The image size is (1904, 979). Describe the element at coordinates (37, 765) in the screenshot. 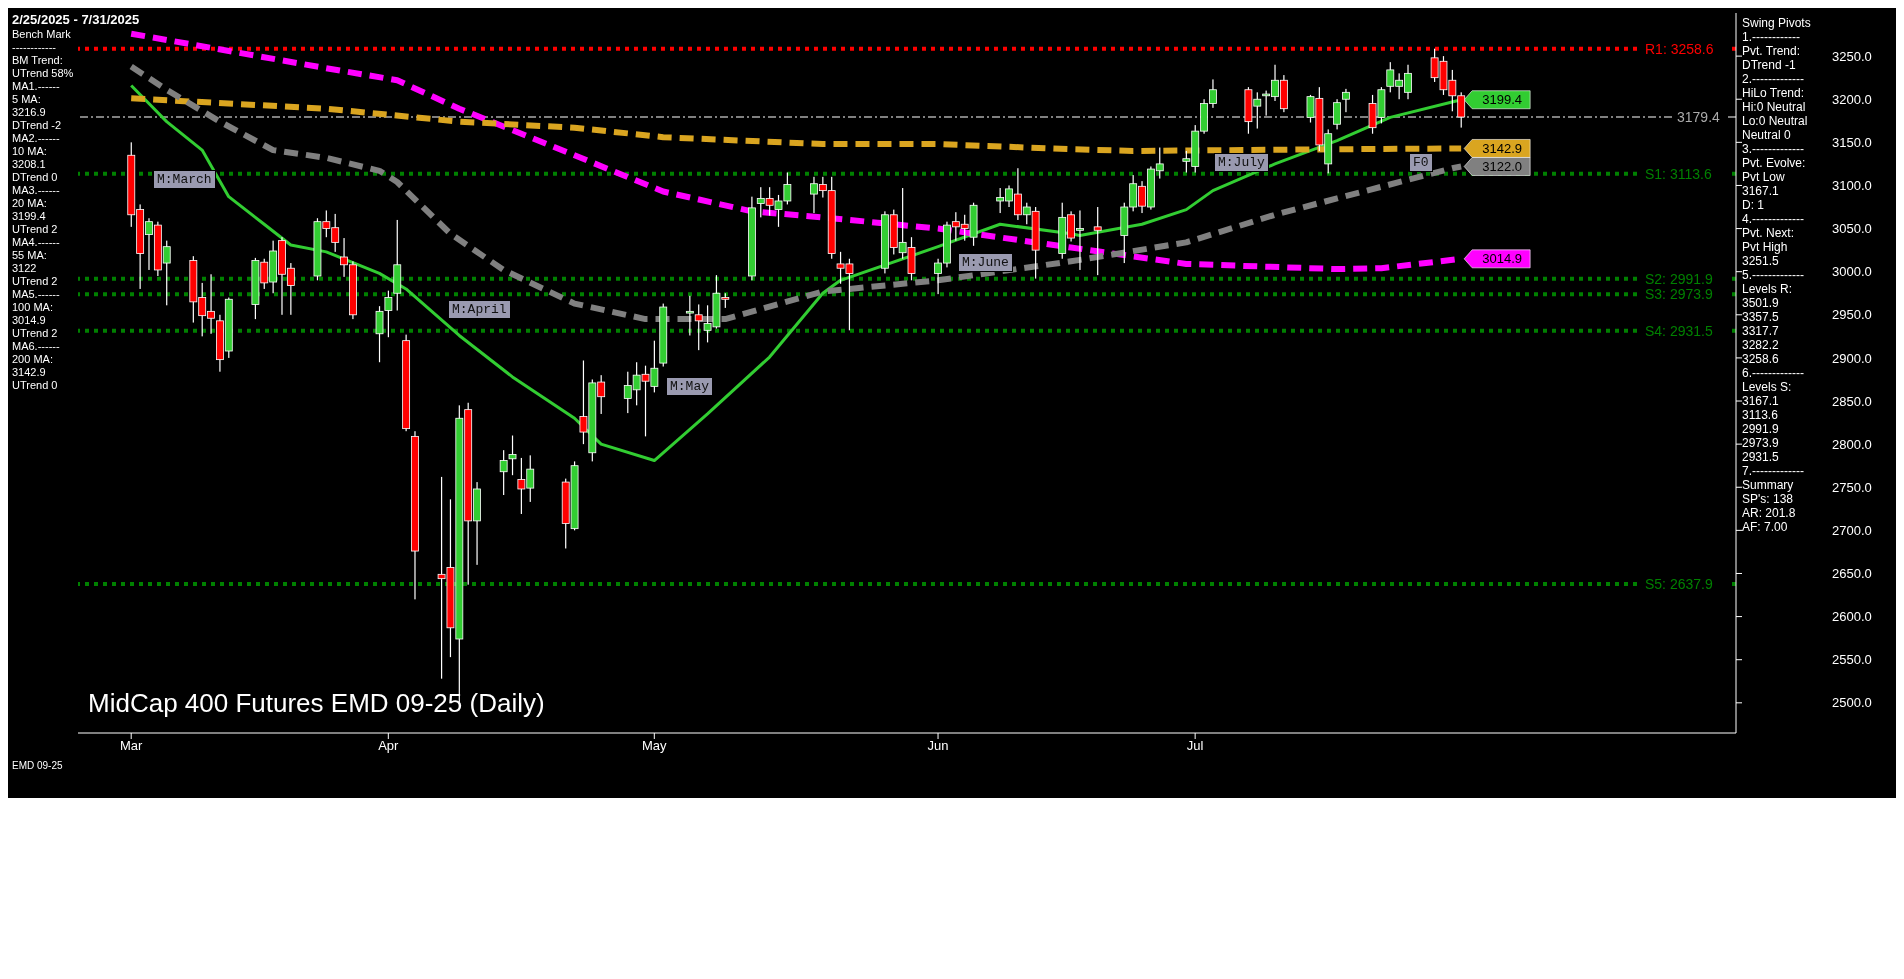

I see `text: EMD 09-25` at that location.